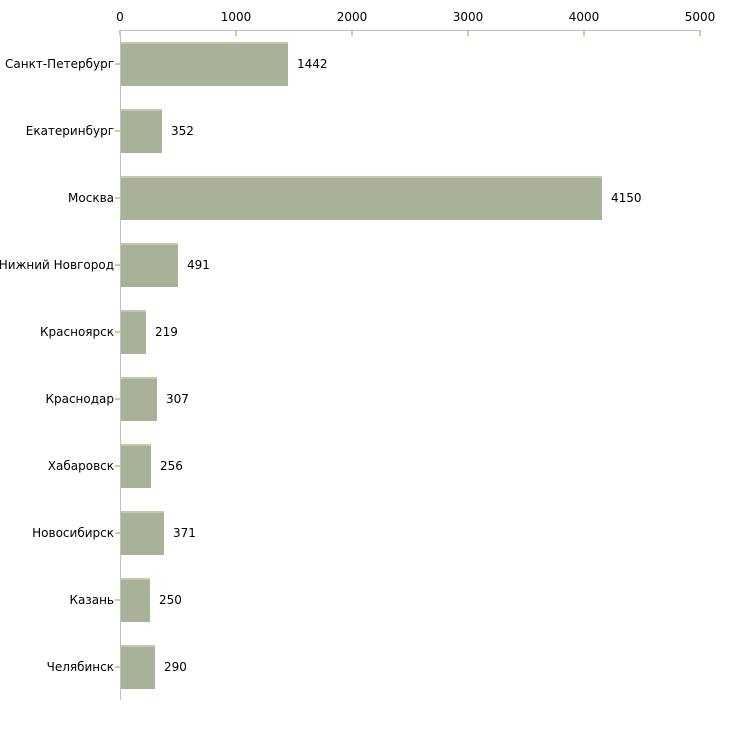 The height and width of the screenshot is (730, 730). I want to click on category-label: Челябинск, so click(80, 666).